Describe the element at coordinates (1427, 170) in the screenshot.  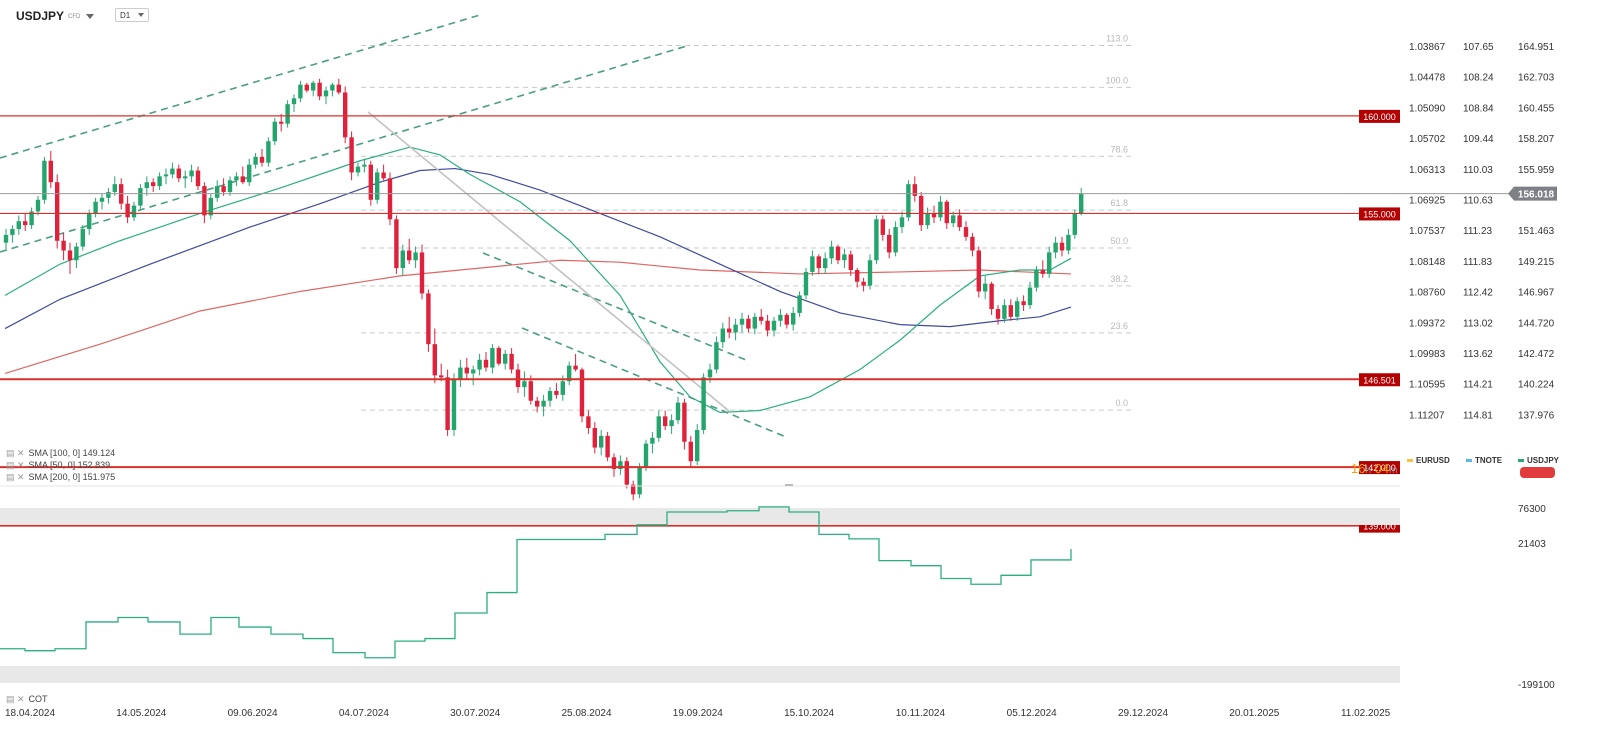
I see `eurusd-axis-tick-label: 1.06313` at that location.